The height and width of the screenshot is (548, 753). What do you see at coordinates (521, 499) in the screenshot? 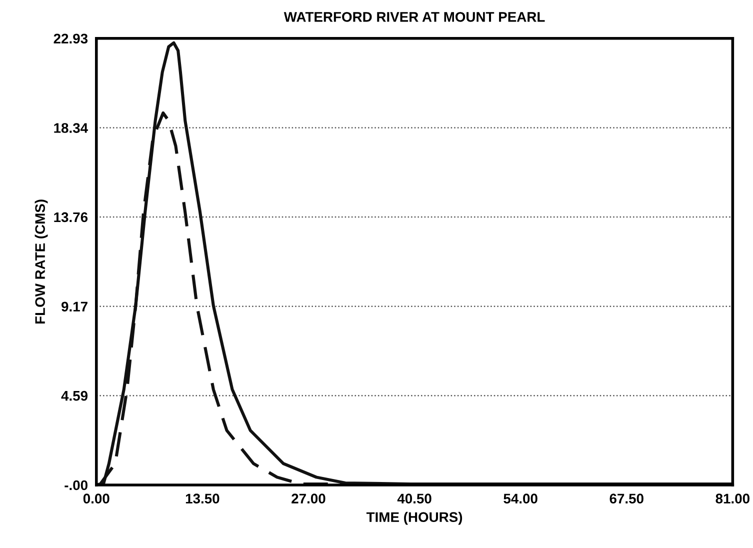
I see `x-tick-label: 54.00` at bounding box center [521, 499].